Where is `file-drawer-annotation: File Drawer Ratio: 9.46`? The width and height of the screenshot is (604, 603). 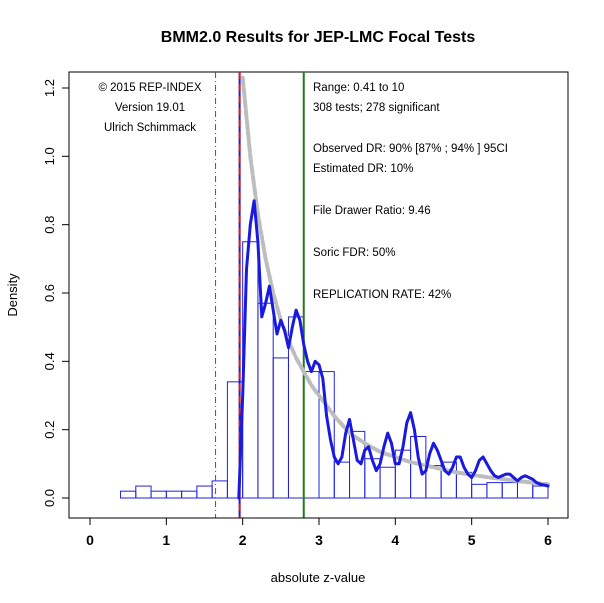 file-drawer-annotation: File Drawer Ratio: 9.46 is located at coordinates (372, 211).